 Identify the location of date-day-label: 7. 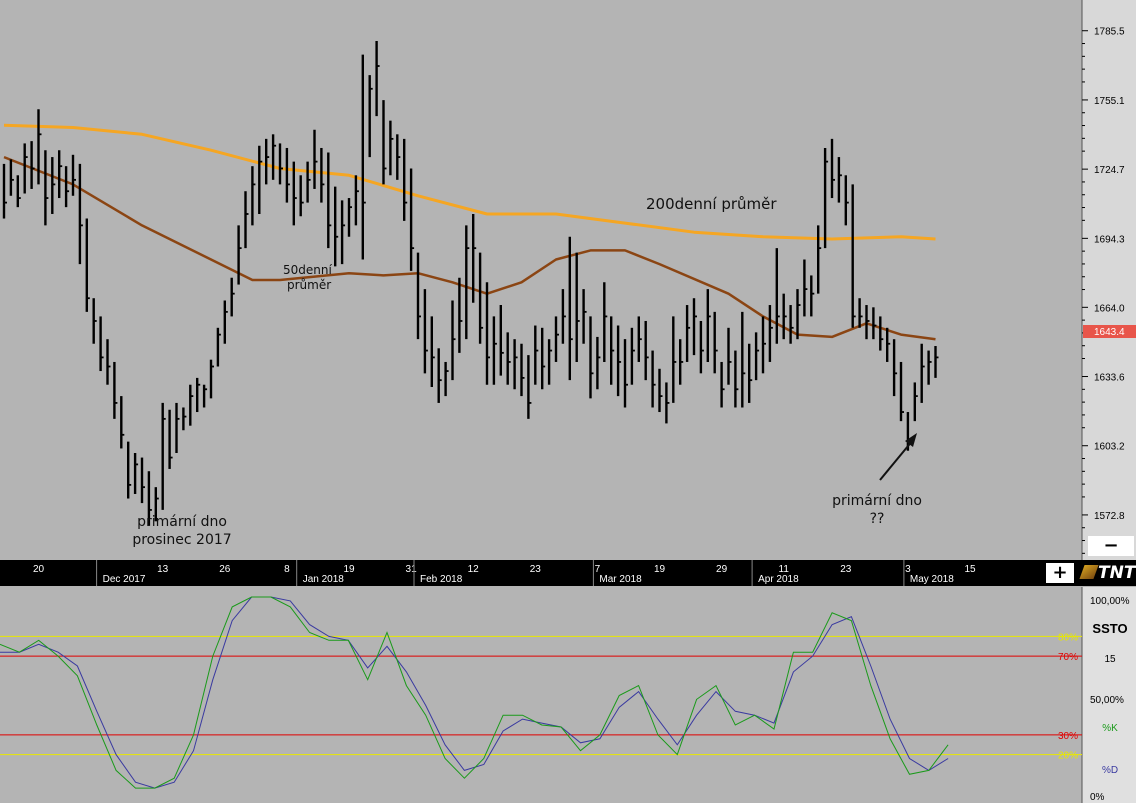
(598, 569).